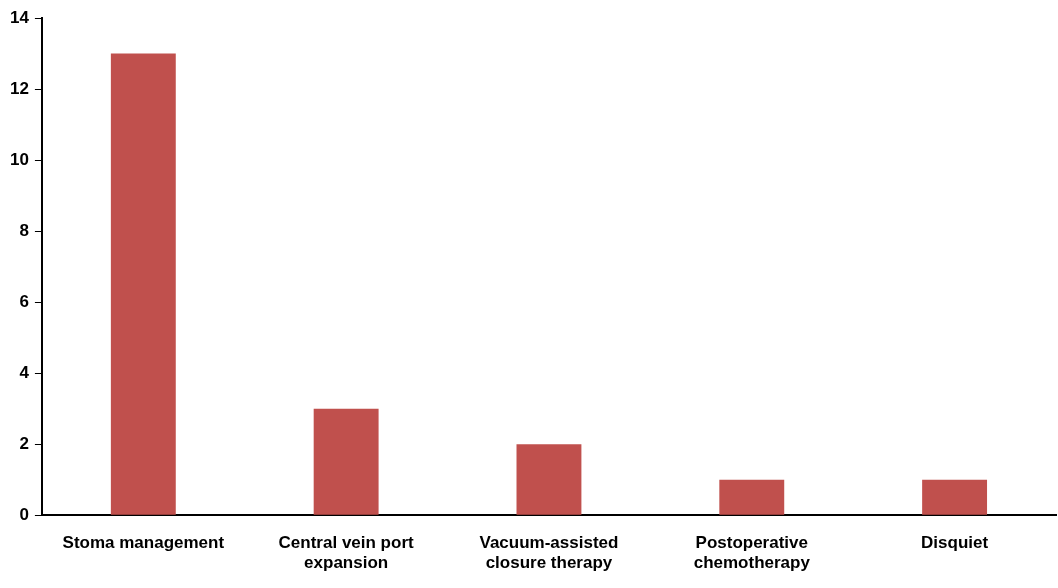 The height and width of the screenshot is (588, 1058). I want to click on x-tick-label: Central vein port expansion, so click(346, 553).